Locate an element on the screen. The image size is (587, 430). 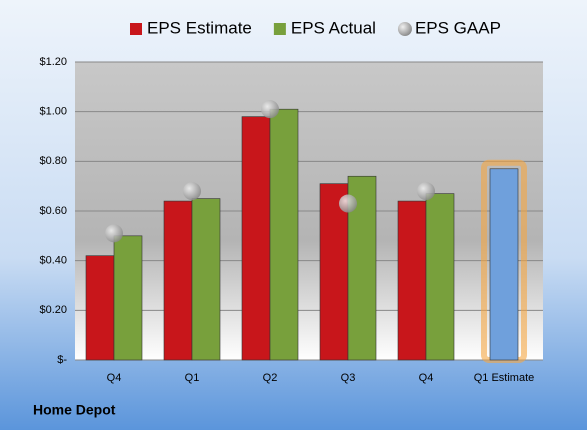
y-tick-label: $0.80 is located at coordinates (53, 161).